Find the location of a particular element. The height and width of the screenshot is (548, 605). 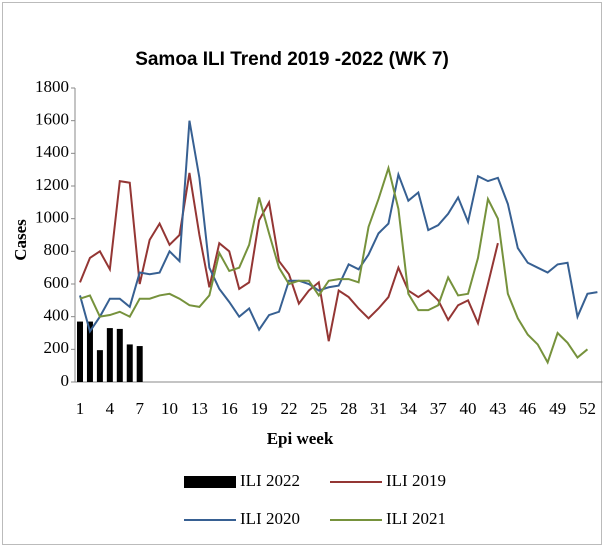

chart-title: Samoa ILI Trend 2019 -2022 (WK 7) is located at coordinates (292, 59).